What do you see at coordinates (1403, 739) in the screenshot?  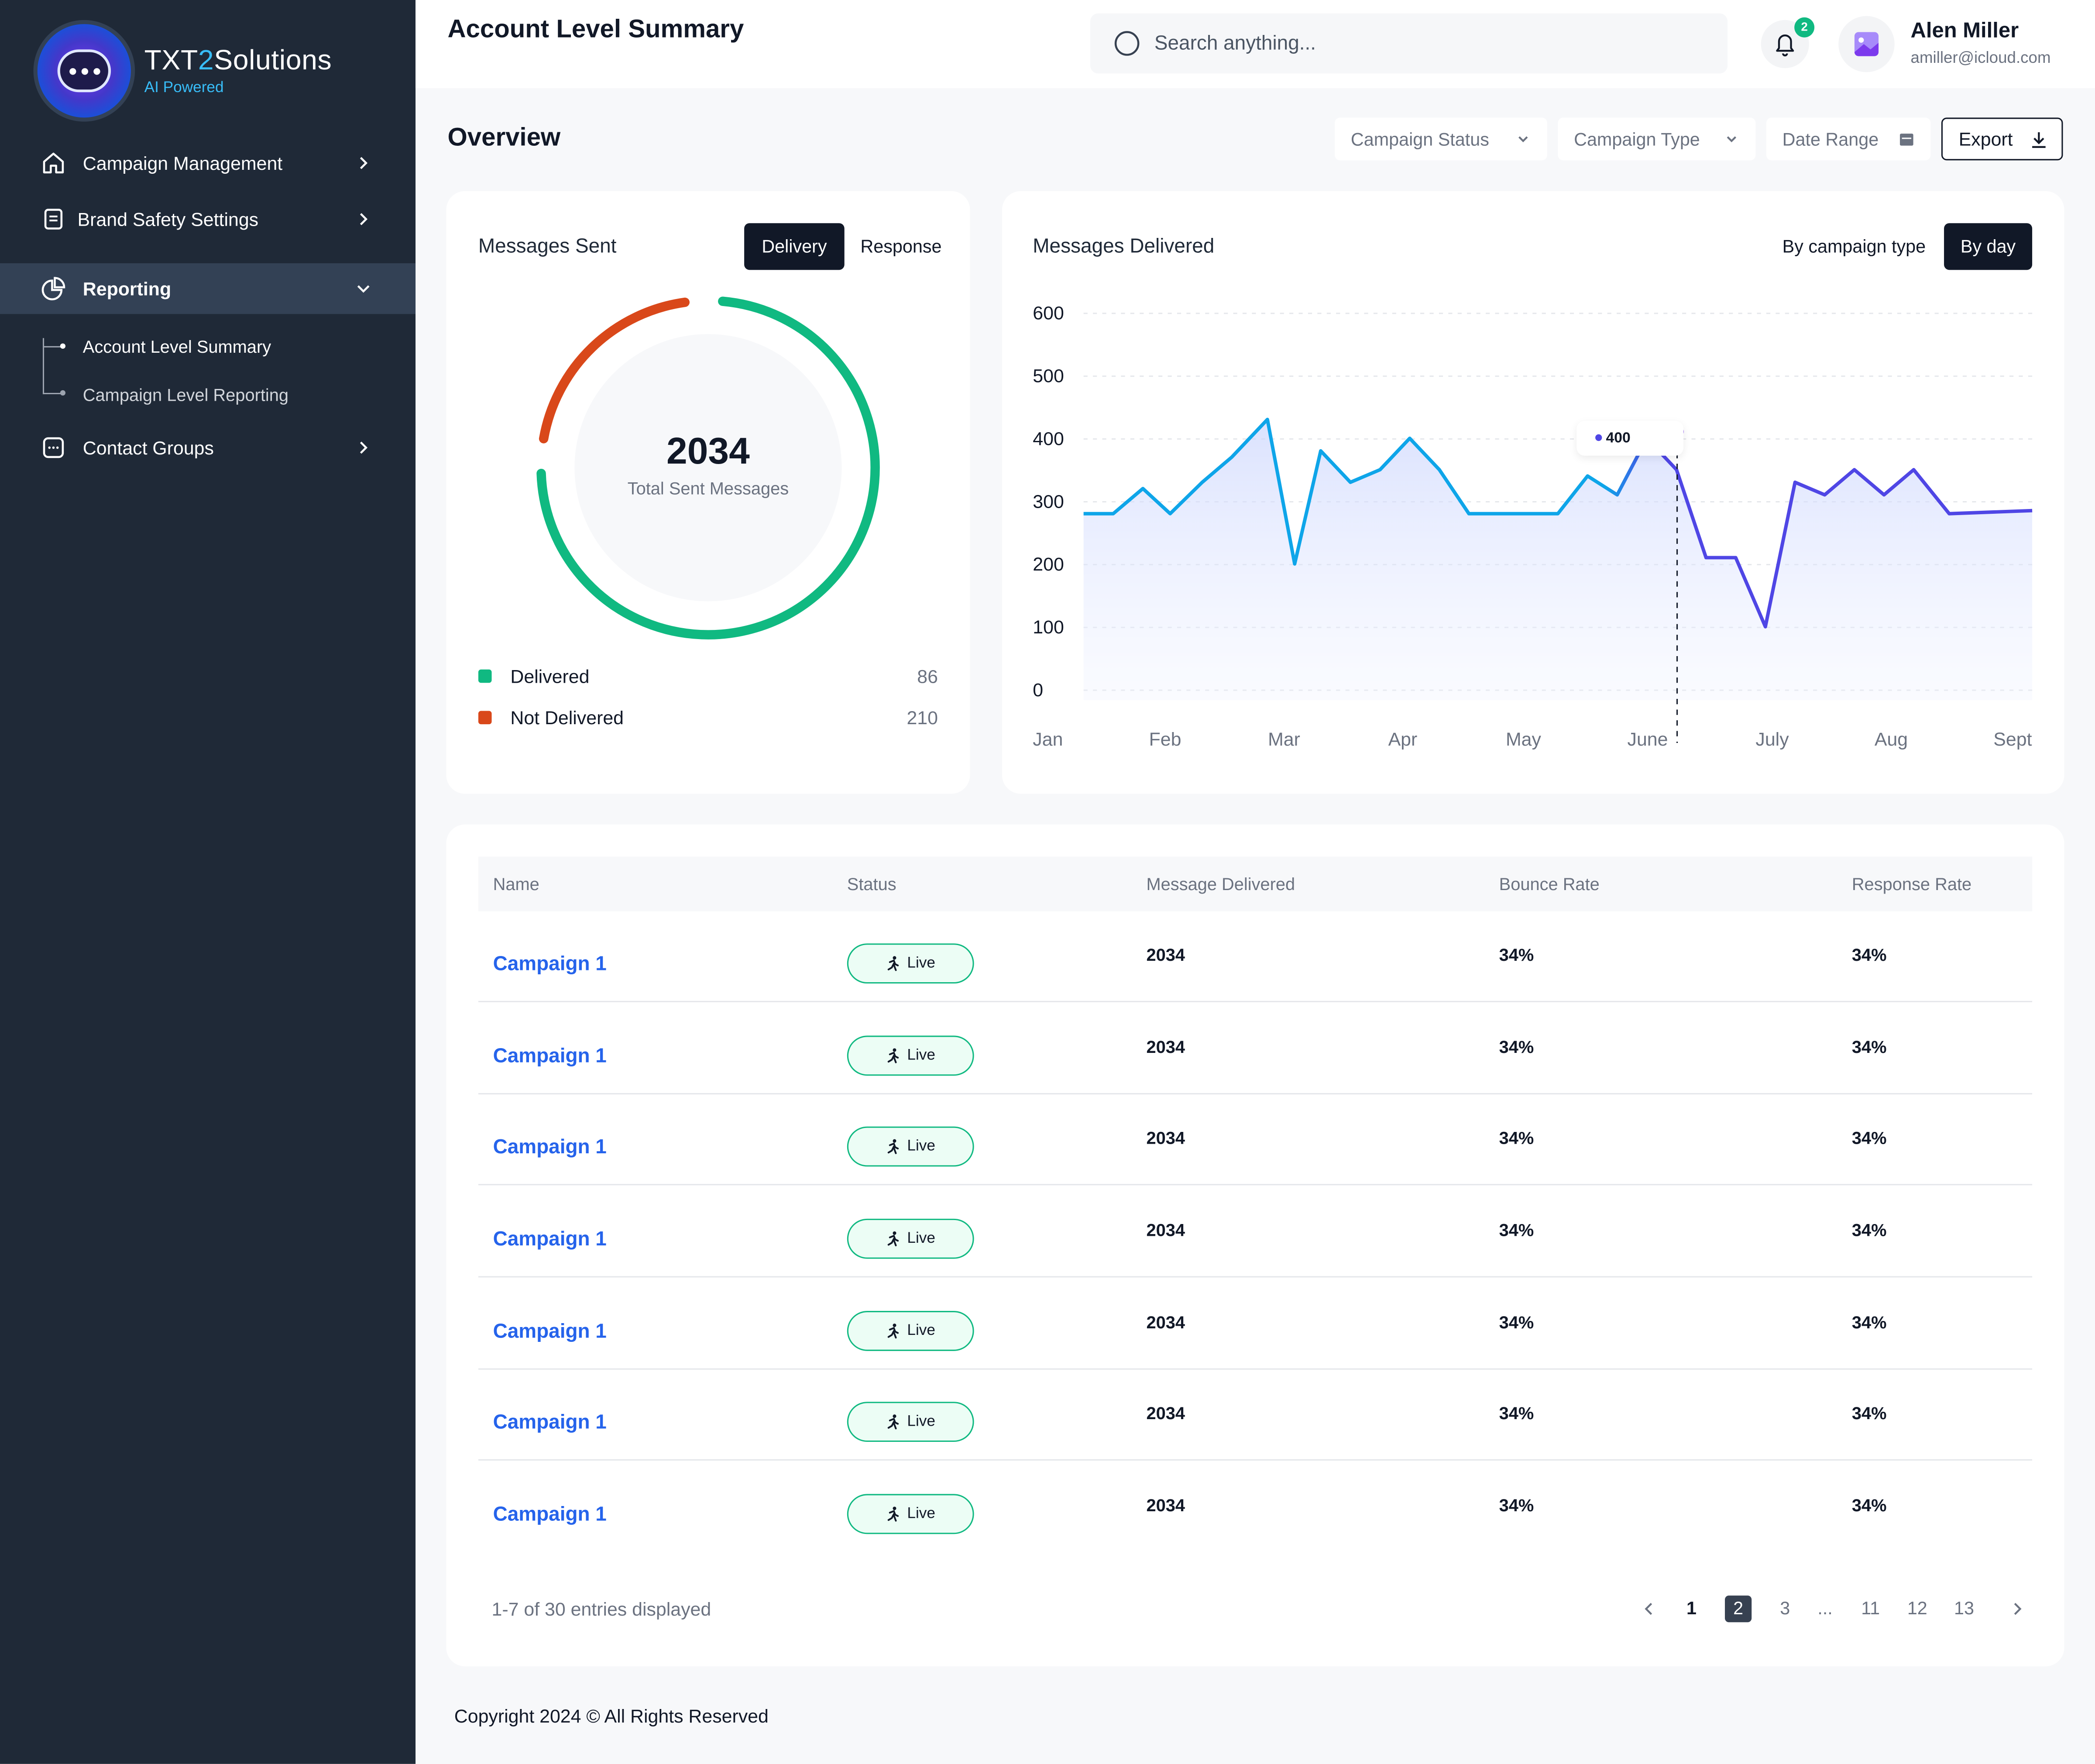 I see `x-tick-label: Apr` at bounding box center [1403, 739].